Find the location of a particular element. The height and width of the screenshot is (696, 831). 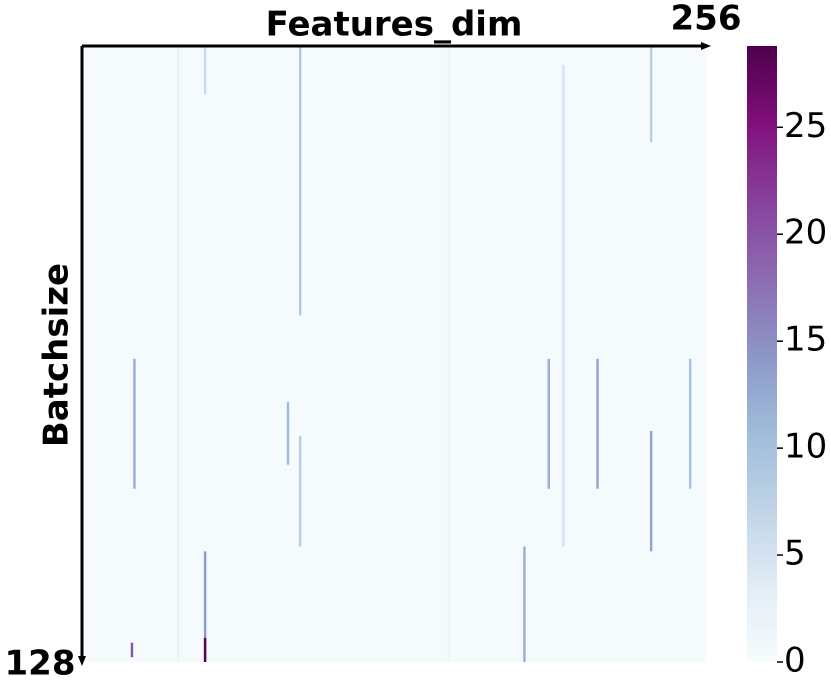

y-arrow is located at coordinates (82, 661).